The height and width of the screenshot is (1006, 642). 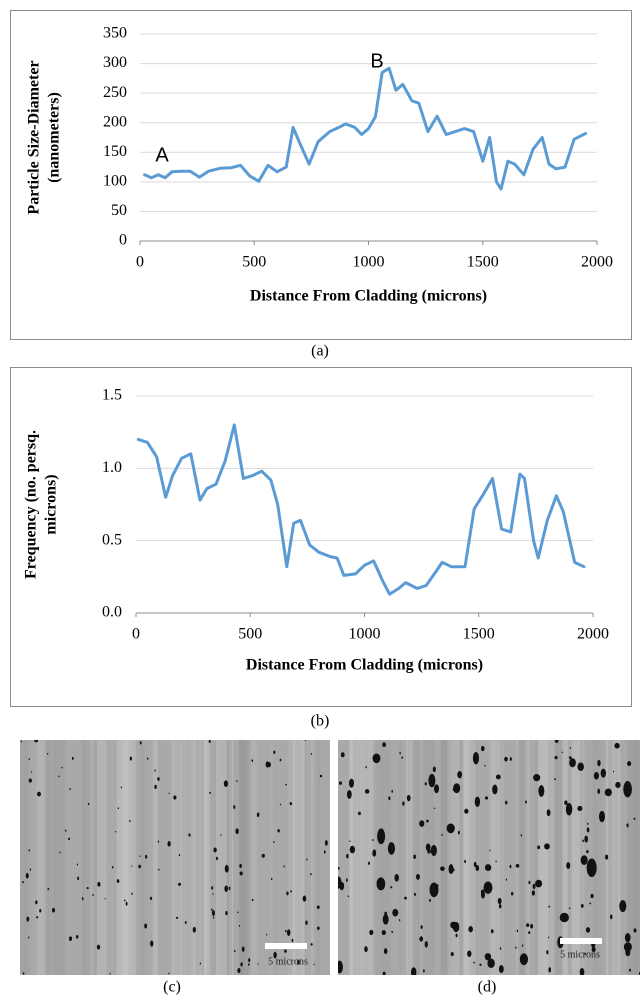 I want to click on x-tick-label: 0, so click(x=140, y=262).